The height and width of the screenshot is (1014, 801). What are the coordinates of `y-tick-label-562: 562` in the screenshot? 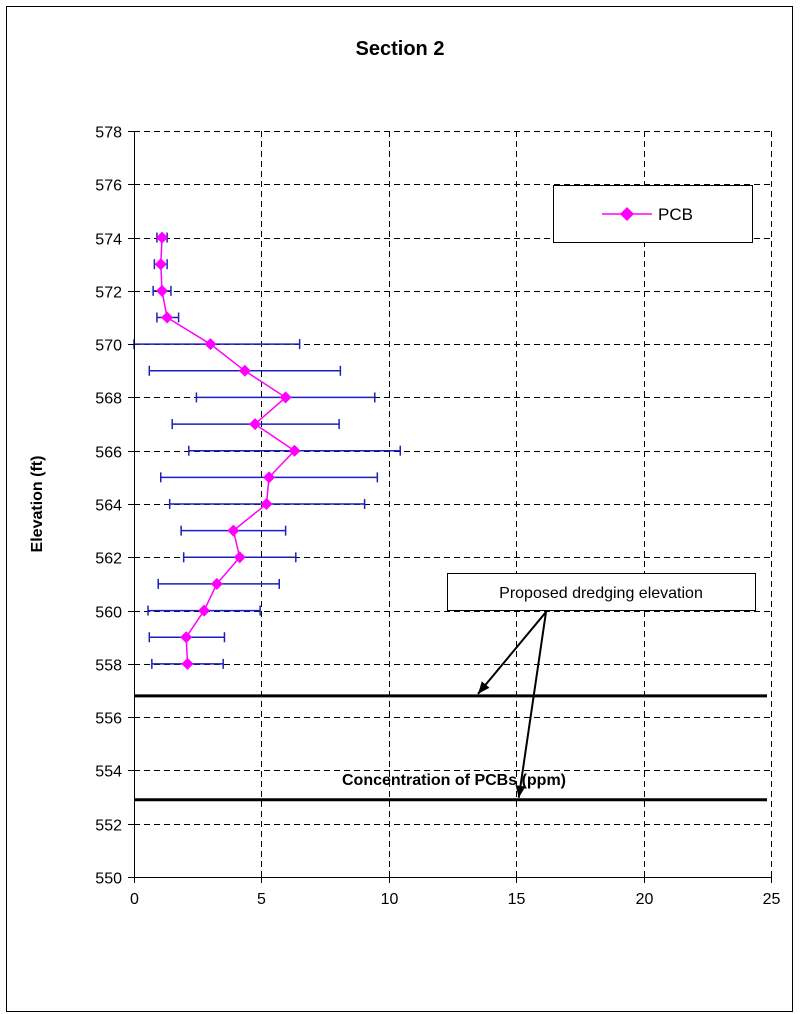 It's located at (108, 559).